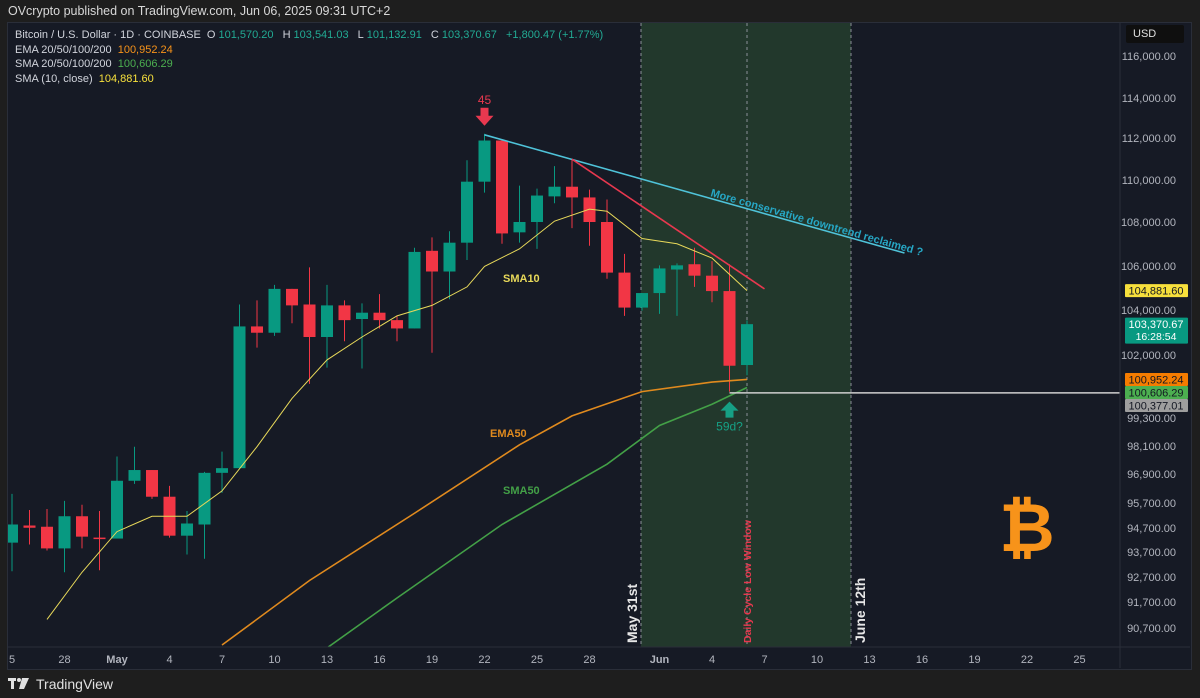 The image size is (1200, 698). I want to click on open-label: O, so click(211, 35).